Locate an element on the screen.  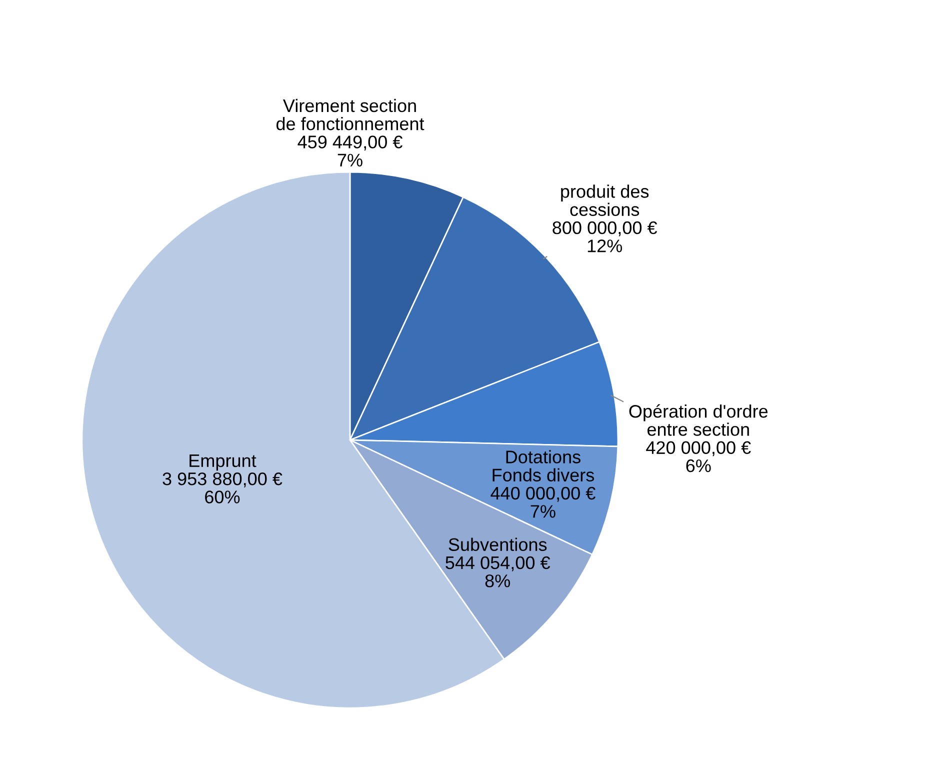
data-label: 3 953 880,00 € 60% is located at coordinates (222, 488).